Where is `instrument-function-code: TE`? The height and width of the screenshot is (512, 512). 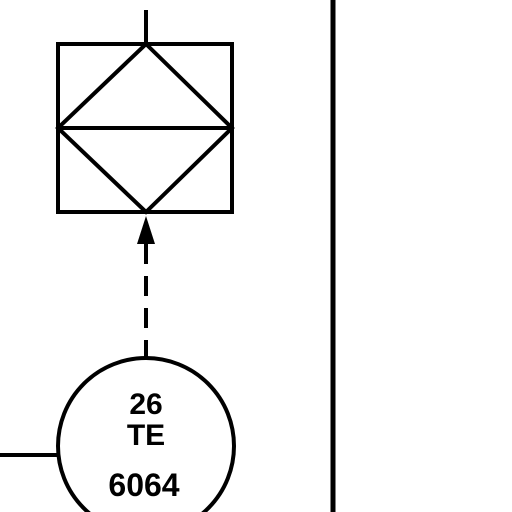 instrument-function-code: TE is located at coordinates (146, 435).